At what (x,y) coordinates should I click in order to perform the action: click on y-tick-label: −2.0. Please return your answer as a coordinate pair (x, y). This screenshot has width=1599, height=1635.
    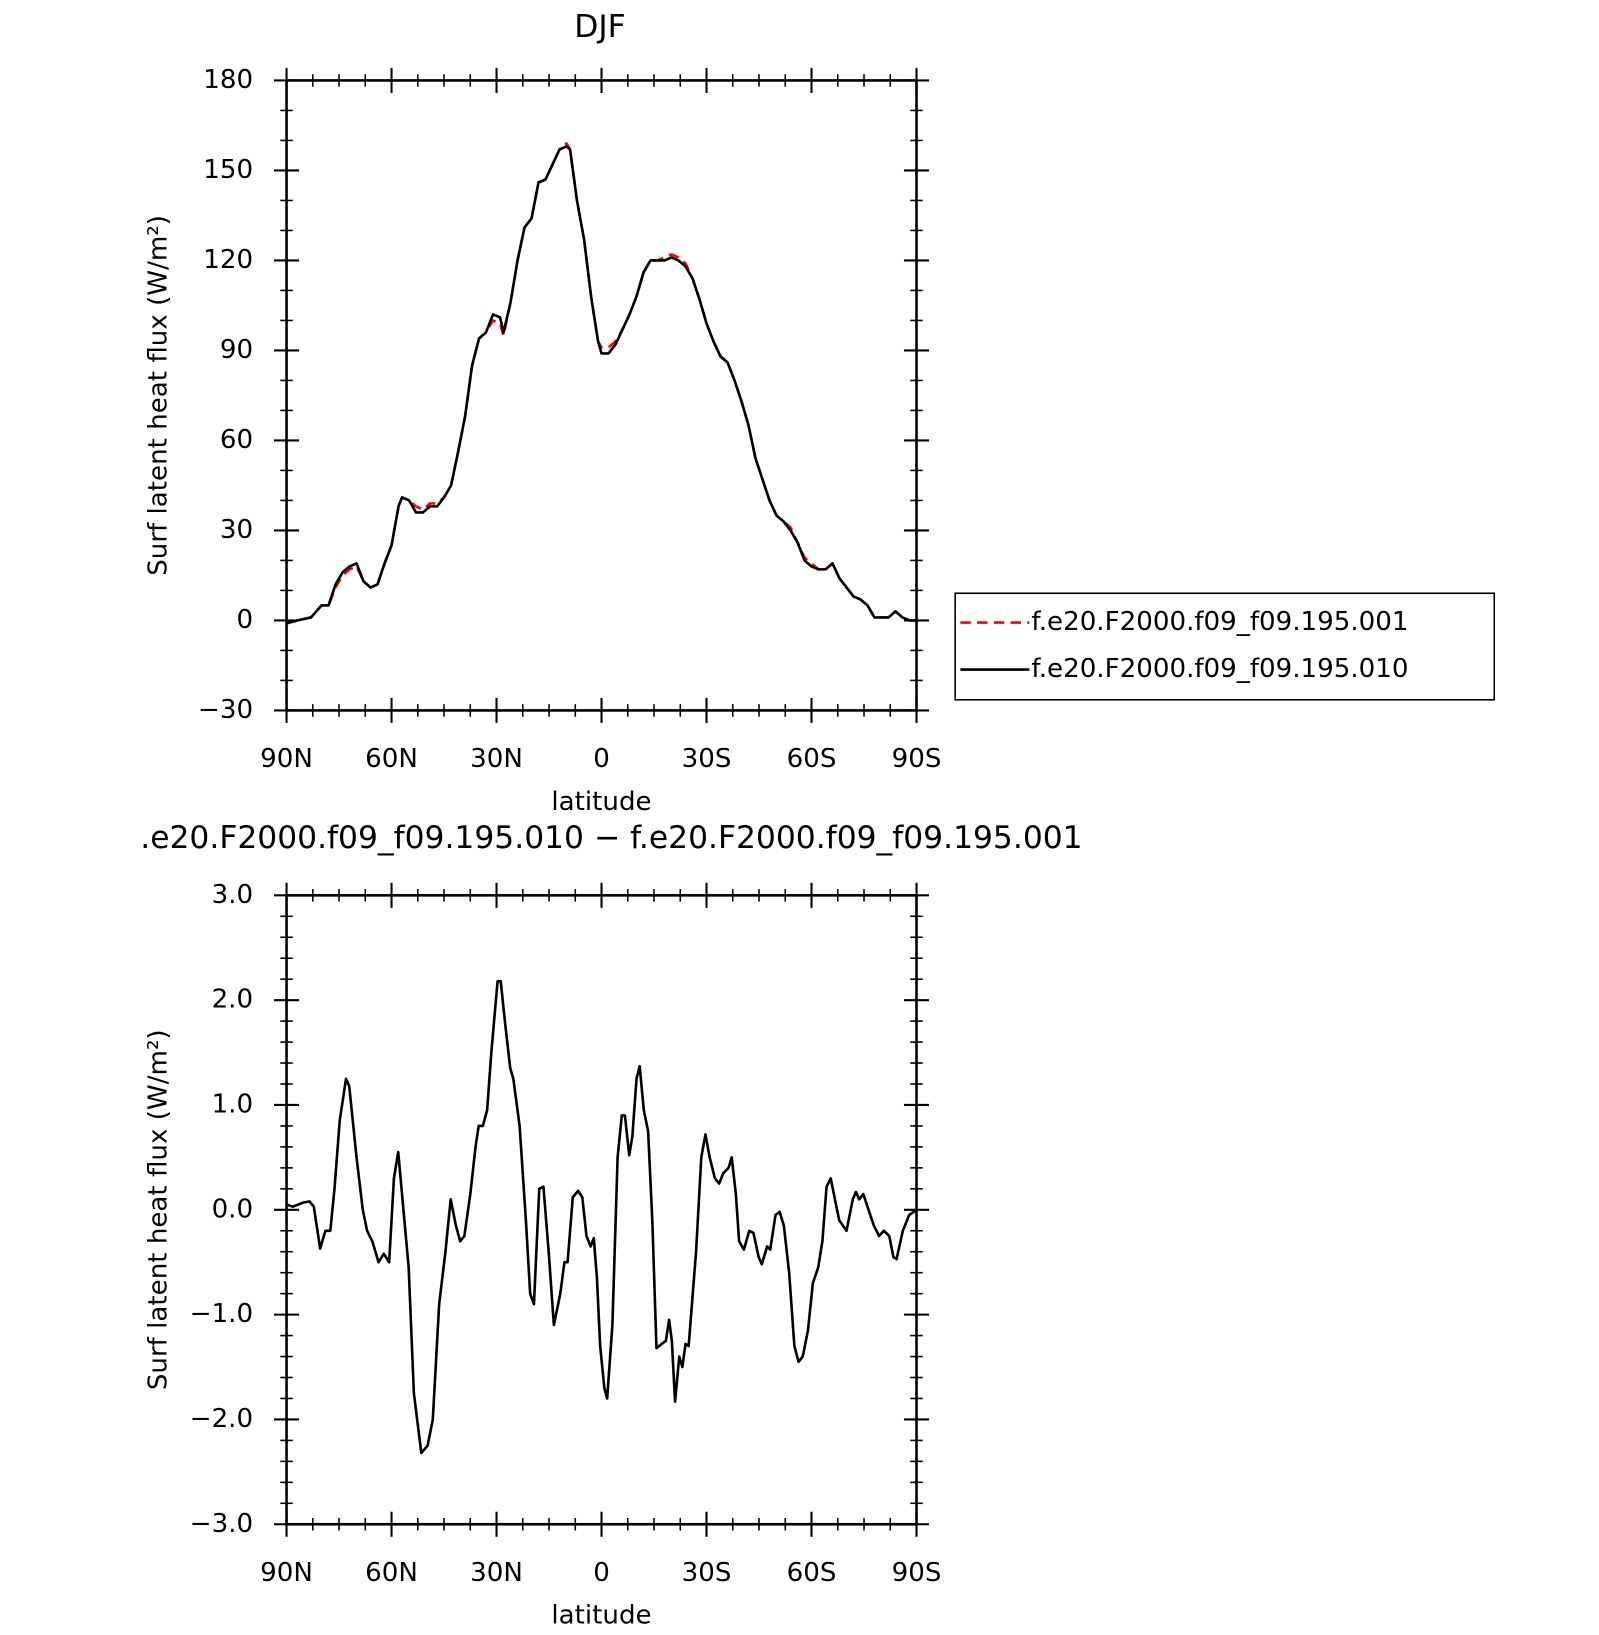
    Looking at the image, I should click on (221, 1419).